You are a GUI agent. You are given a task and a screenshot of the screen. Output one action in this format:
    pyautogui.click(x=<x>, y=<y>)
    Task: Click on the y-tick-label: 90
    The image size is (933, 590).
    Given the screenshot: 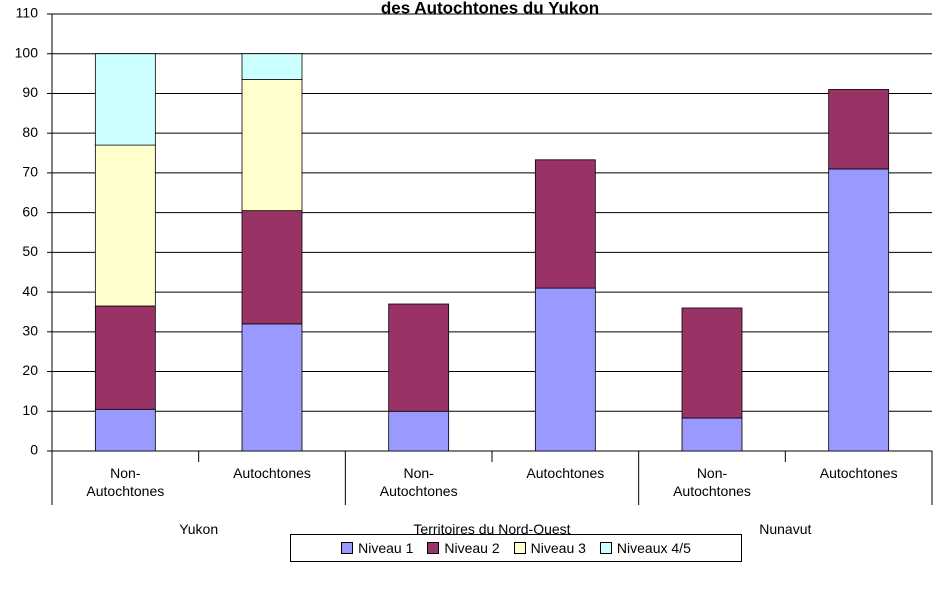 What is the action you would take?
    pyautogui.click(x=30, y=92)
    